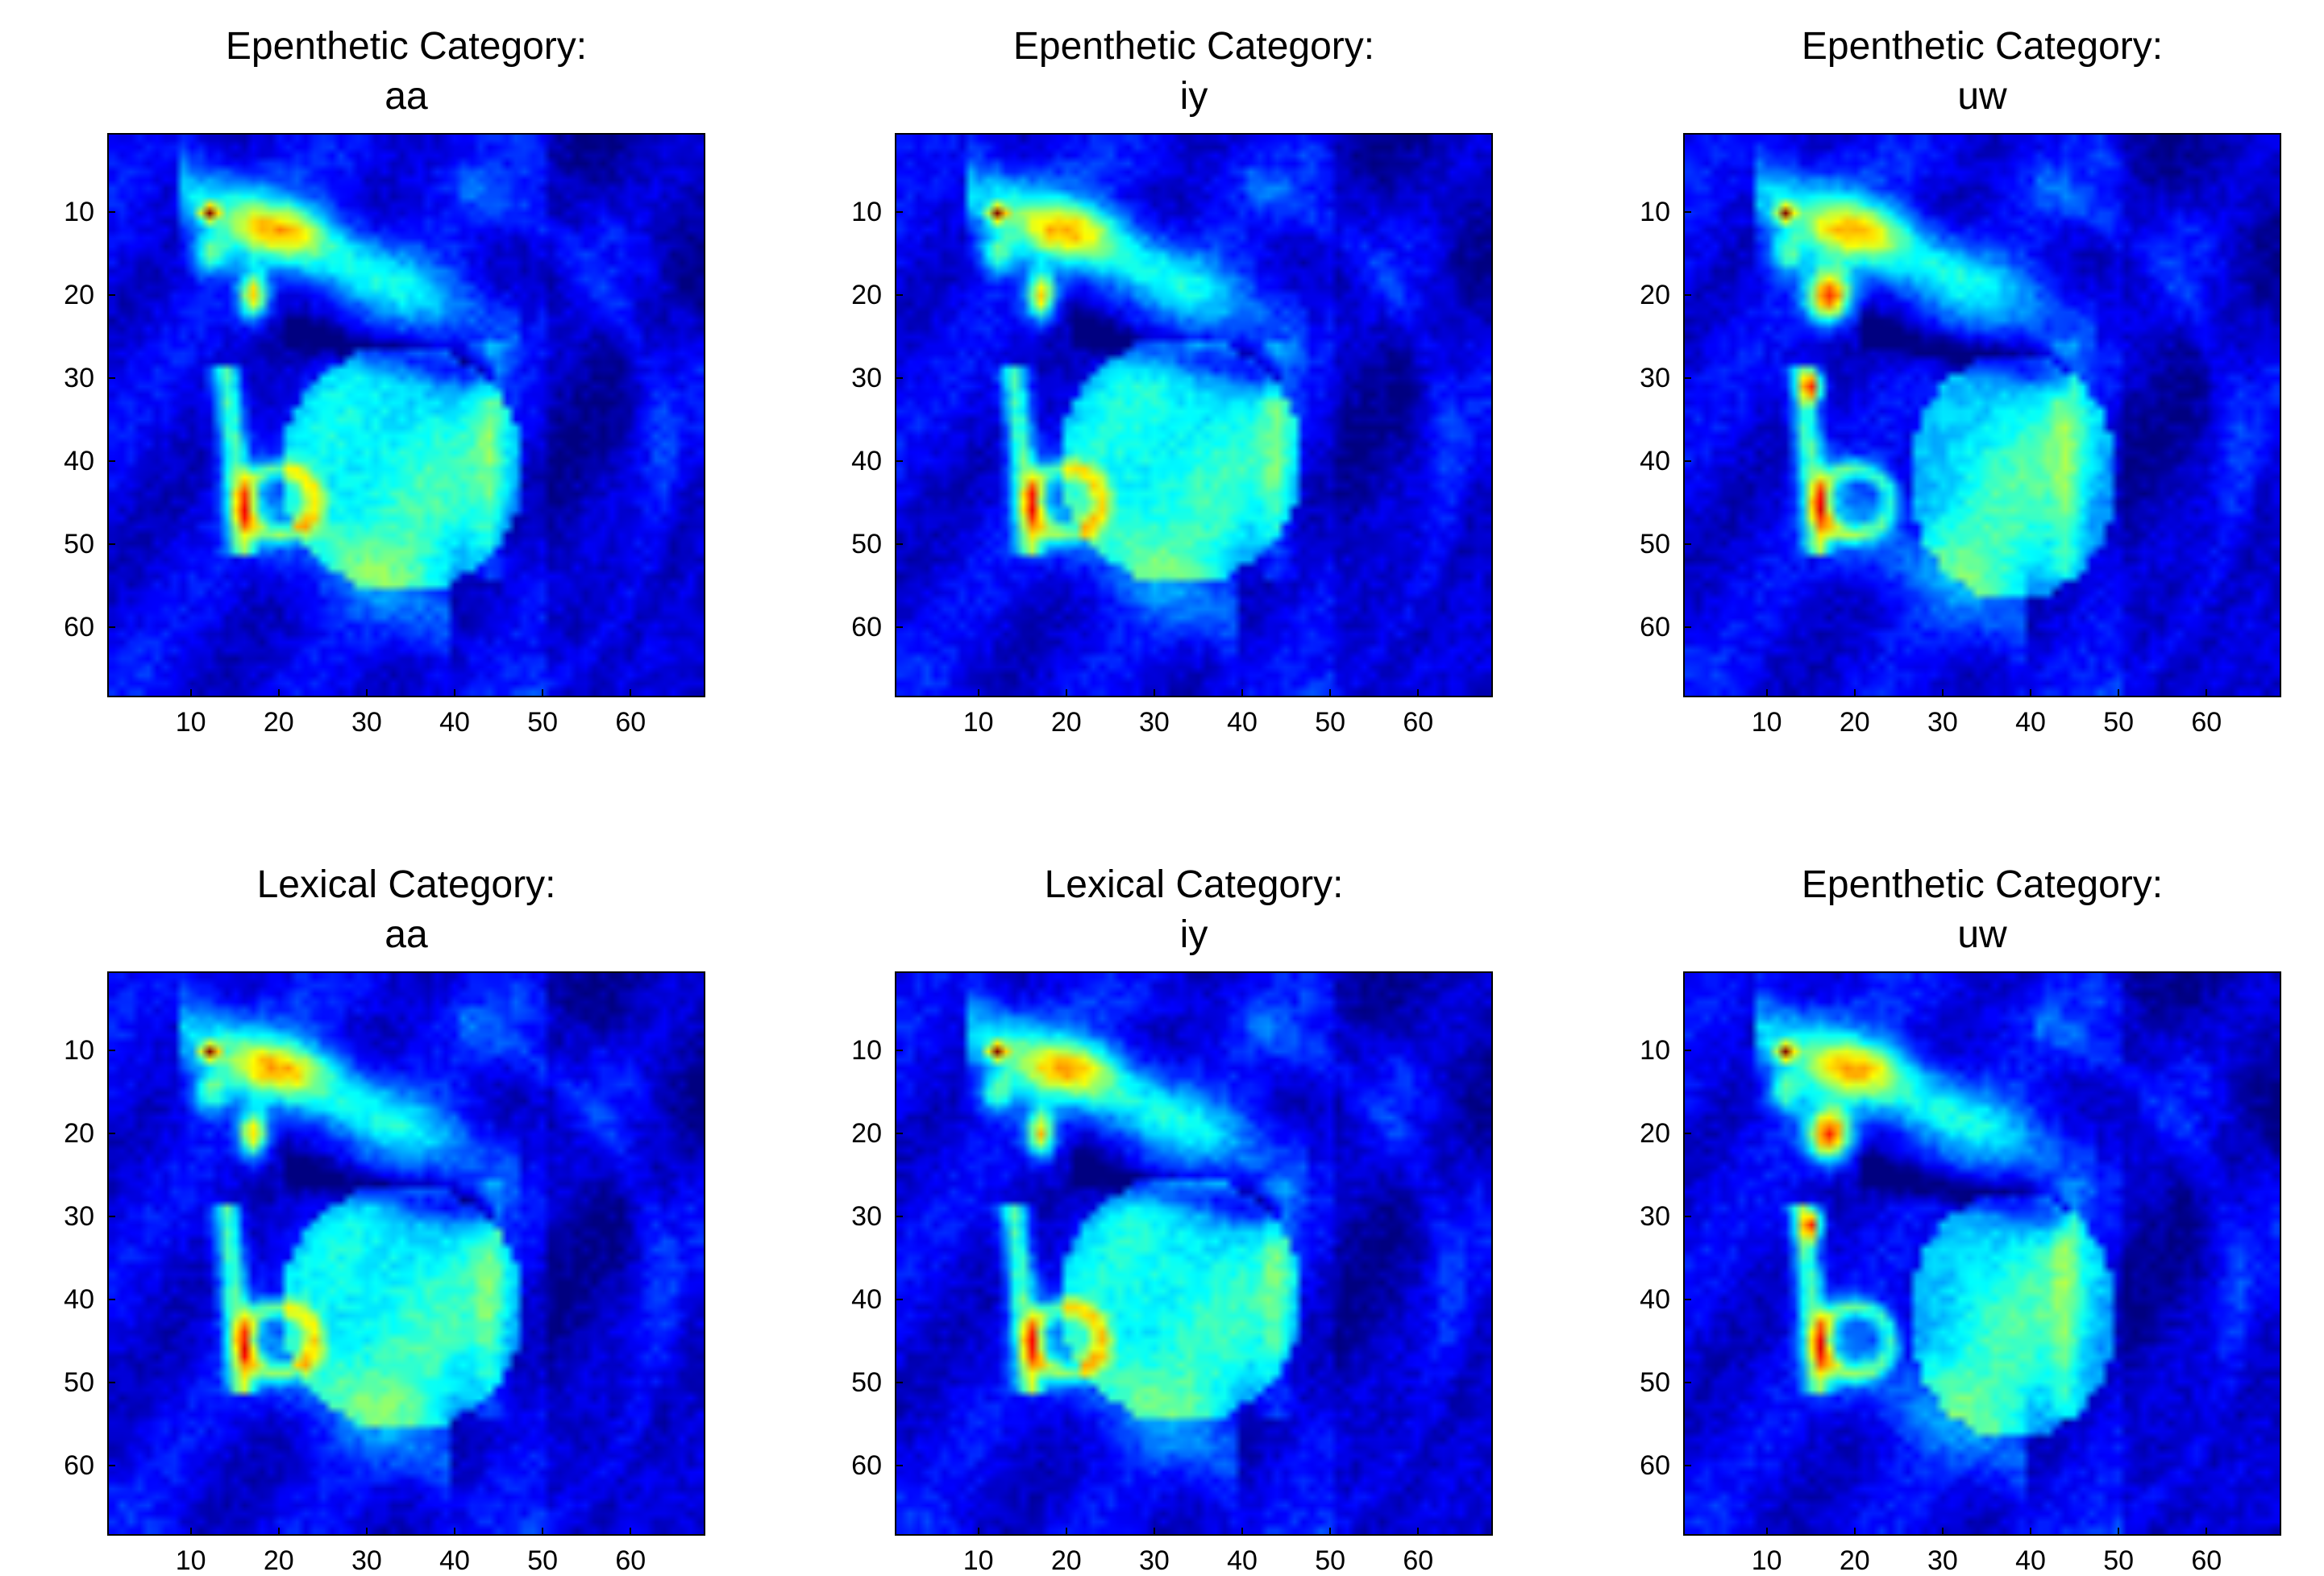 The width and height of the screenshot is (2324, 1576). I want to click on panel-title-line2: iy, so click(1193, 96).